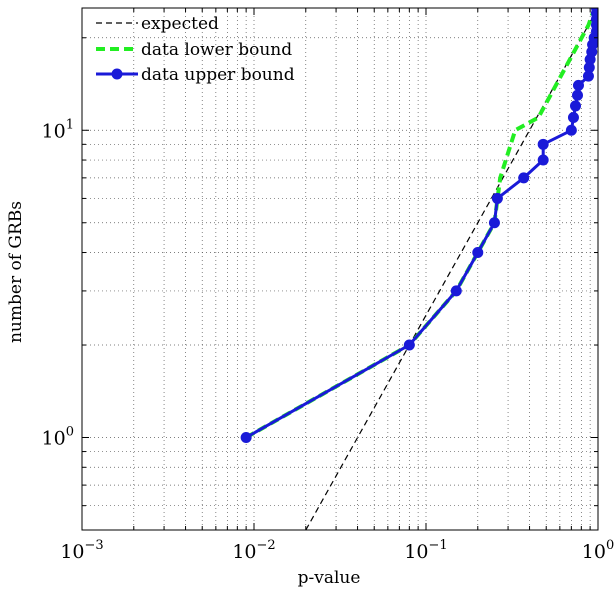  Describe the element at coordinates (180, 24) in the screenshot. I see `legend-label-expected: expected` at that location.